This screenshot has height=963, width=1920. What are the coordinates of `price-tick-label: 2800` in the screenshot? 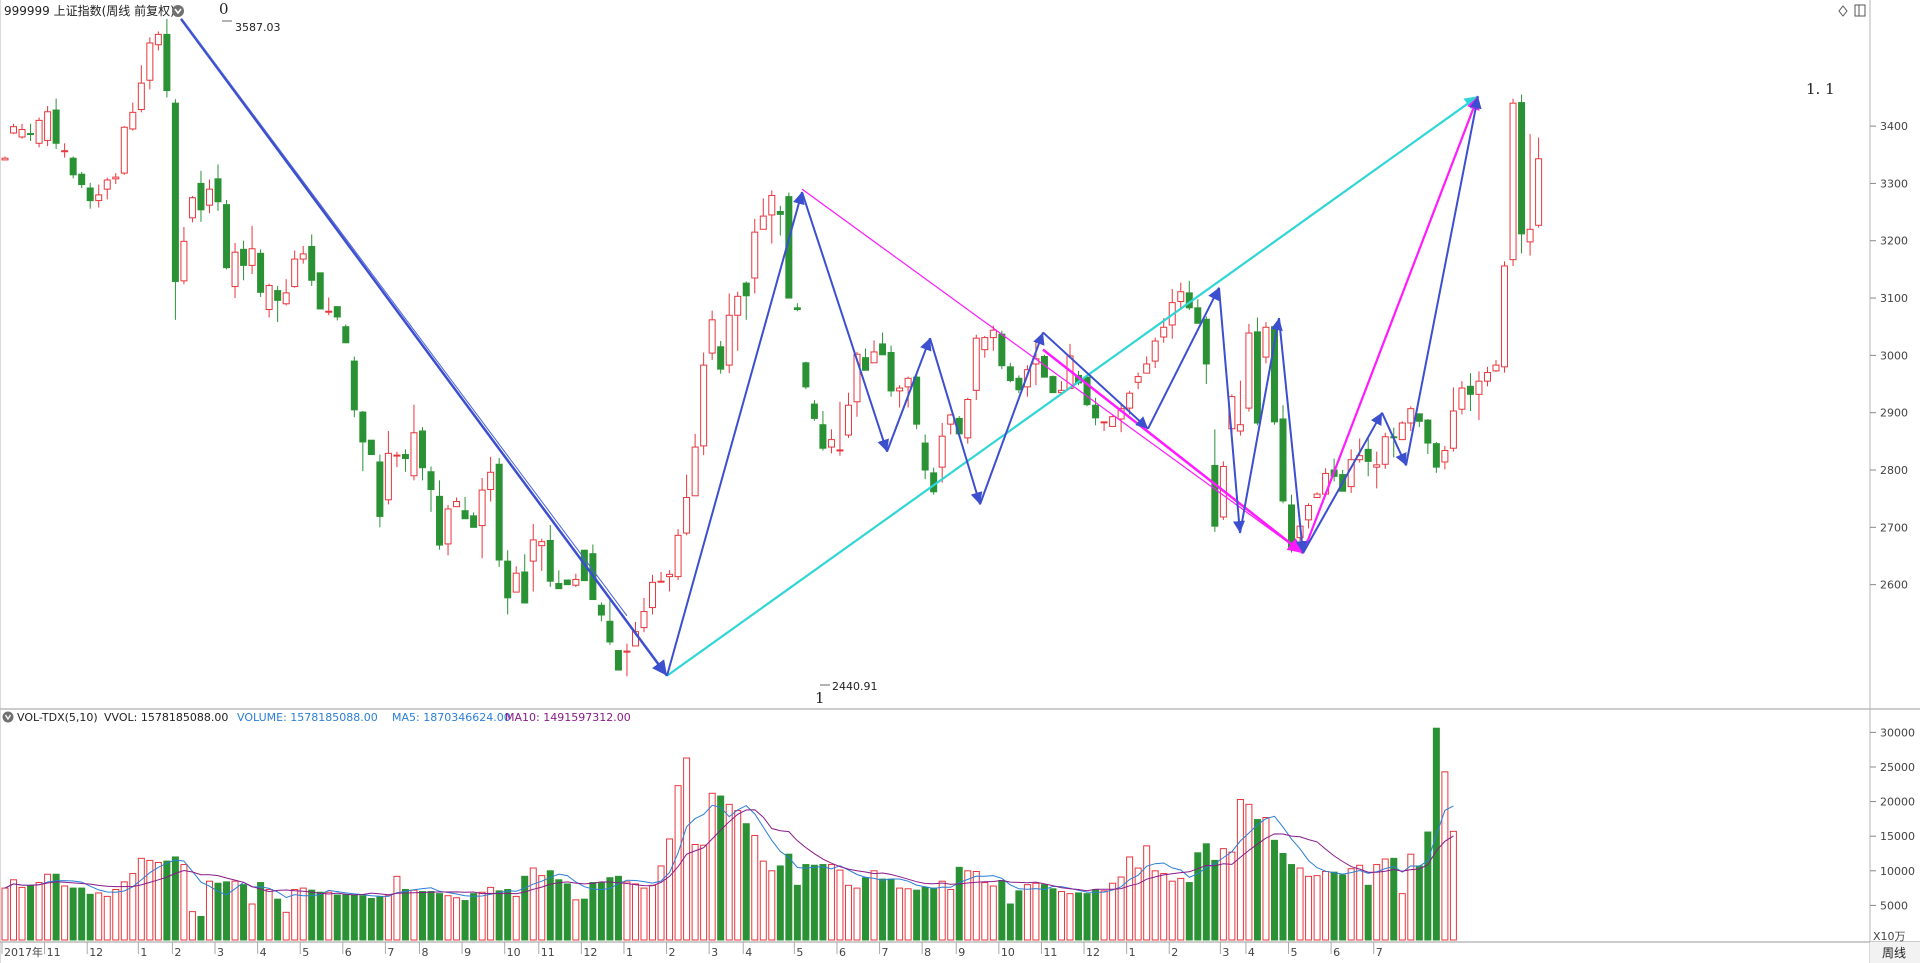 It's located at (1894, 470).